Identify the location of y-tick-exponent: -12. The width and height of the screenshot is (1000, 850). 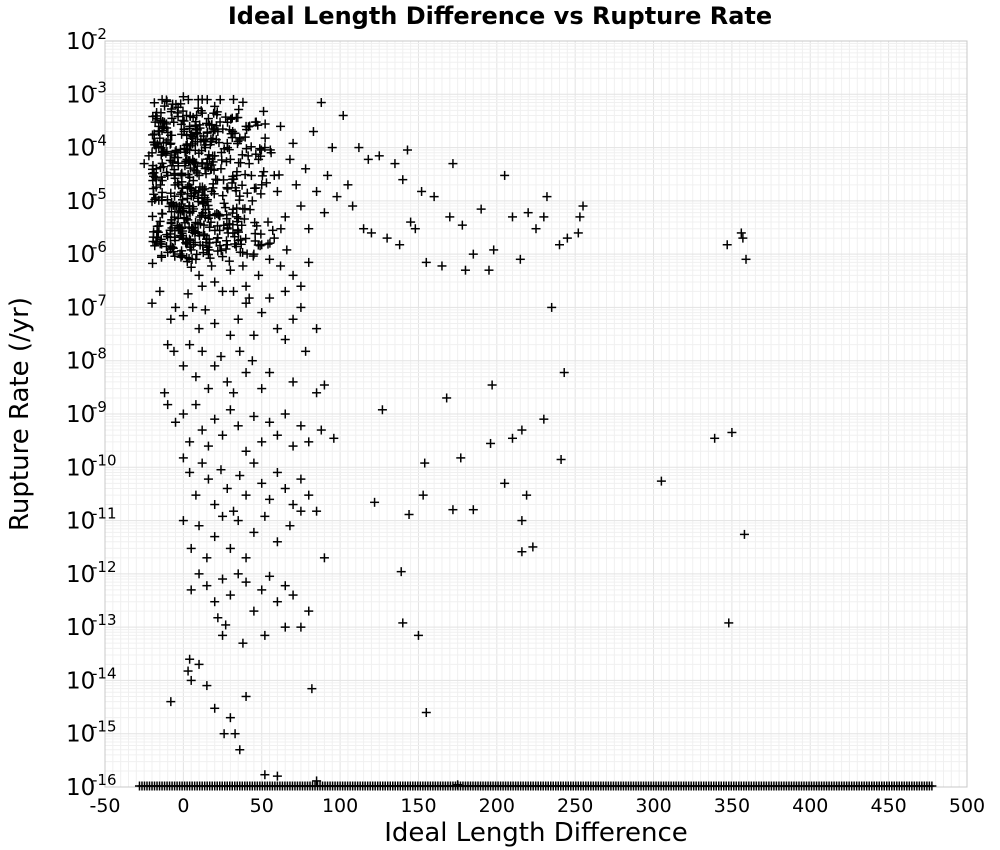
(104, 567).